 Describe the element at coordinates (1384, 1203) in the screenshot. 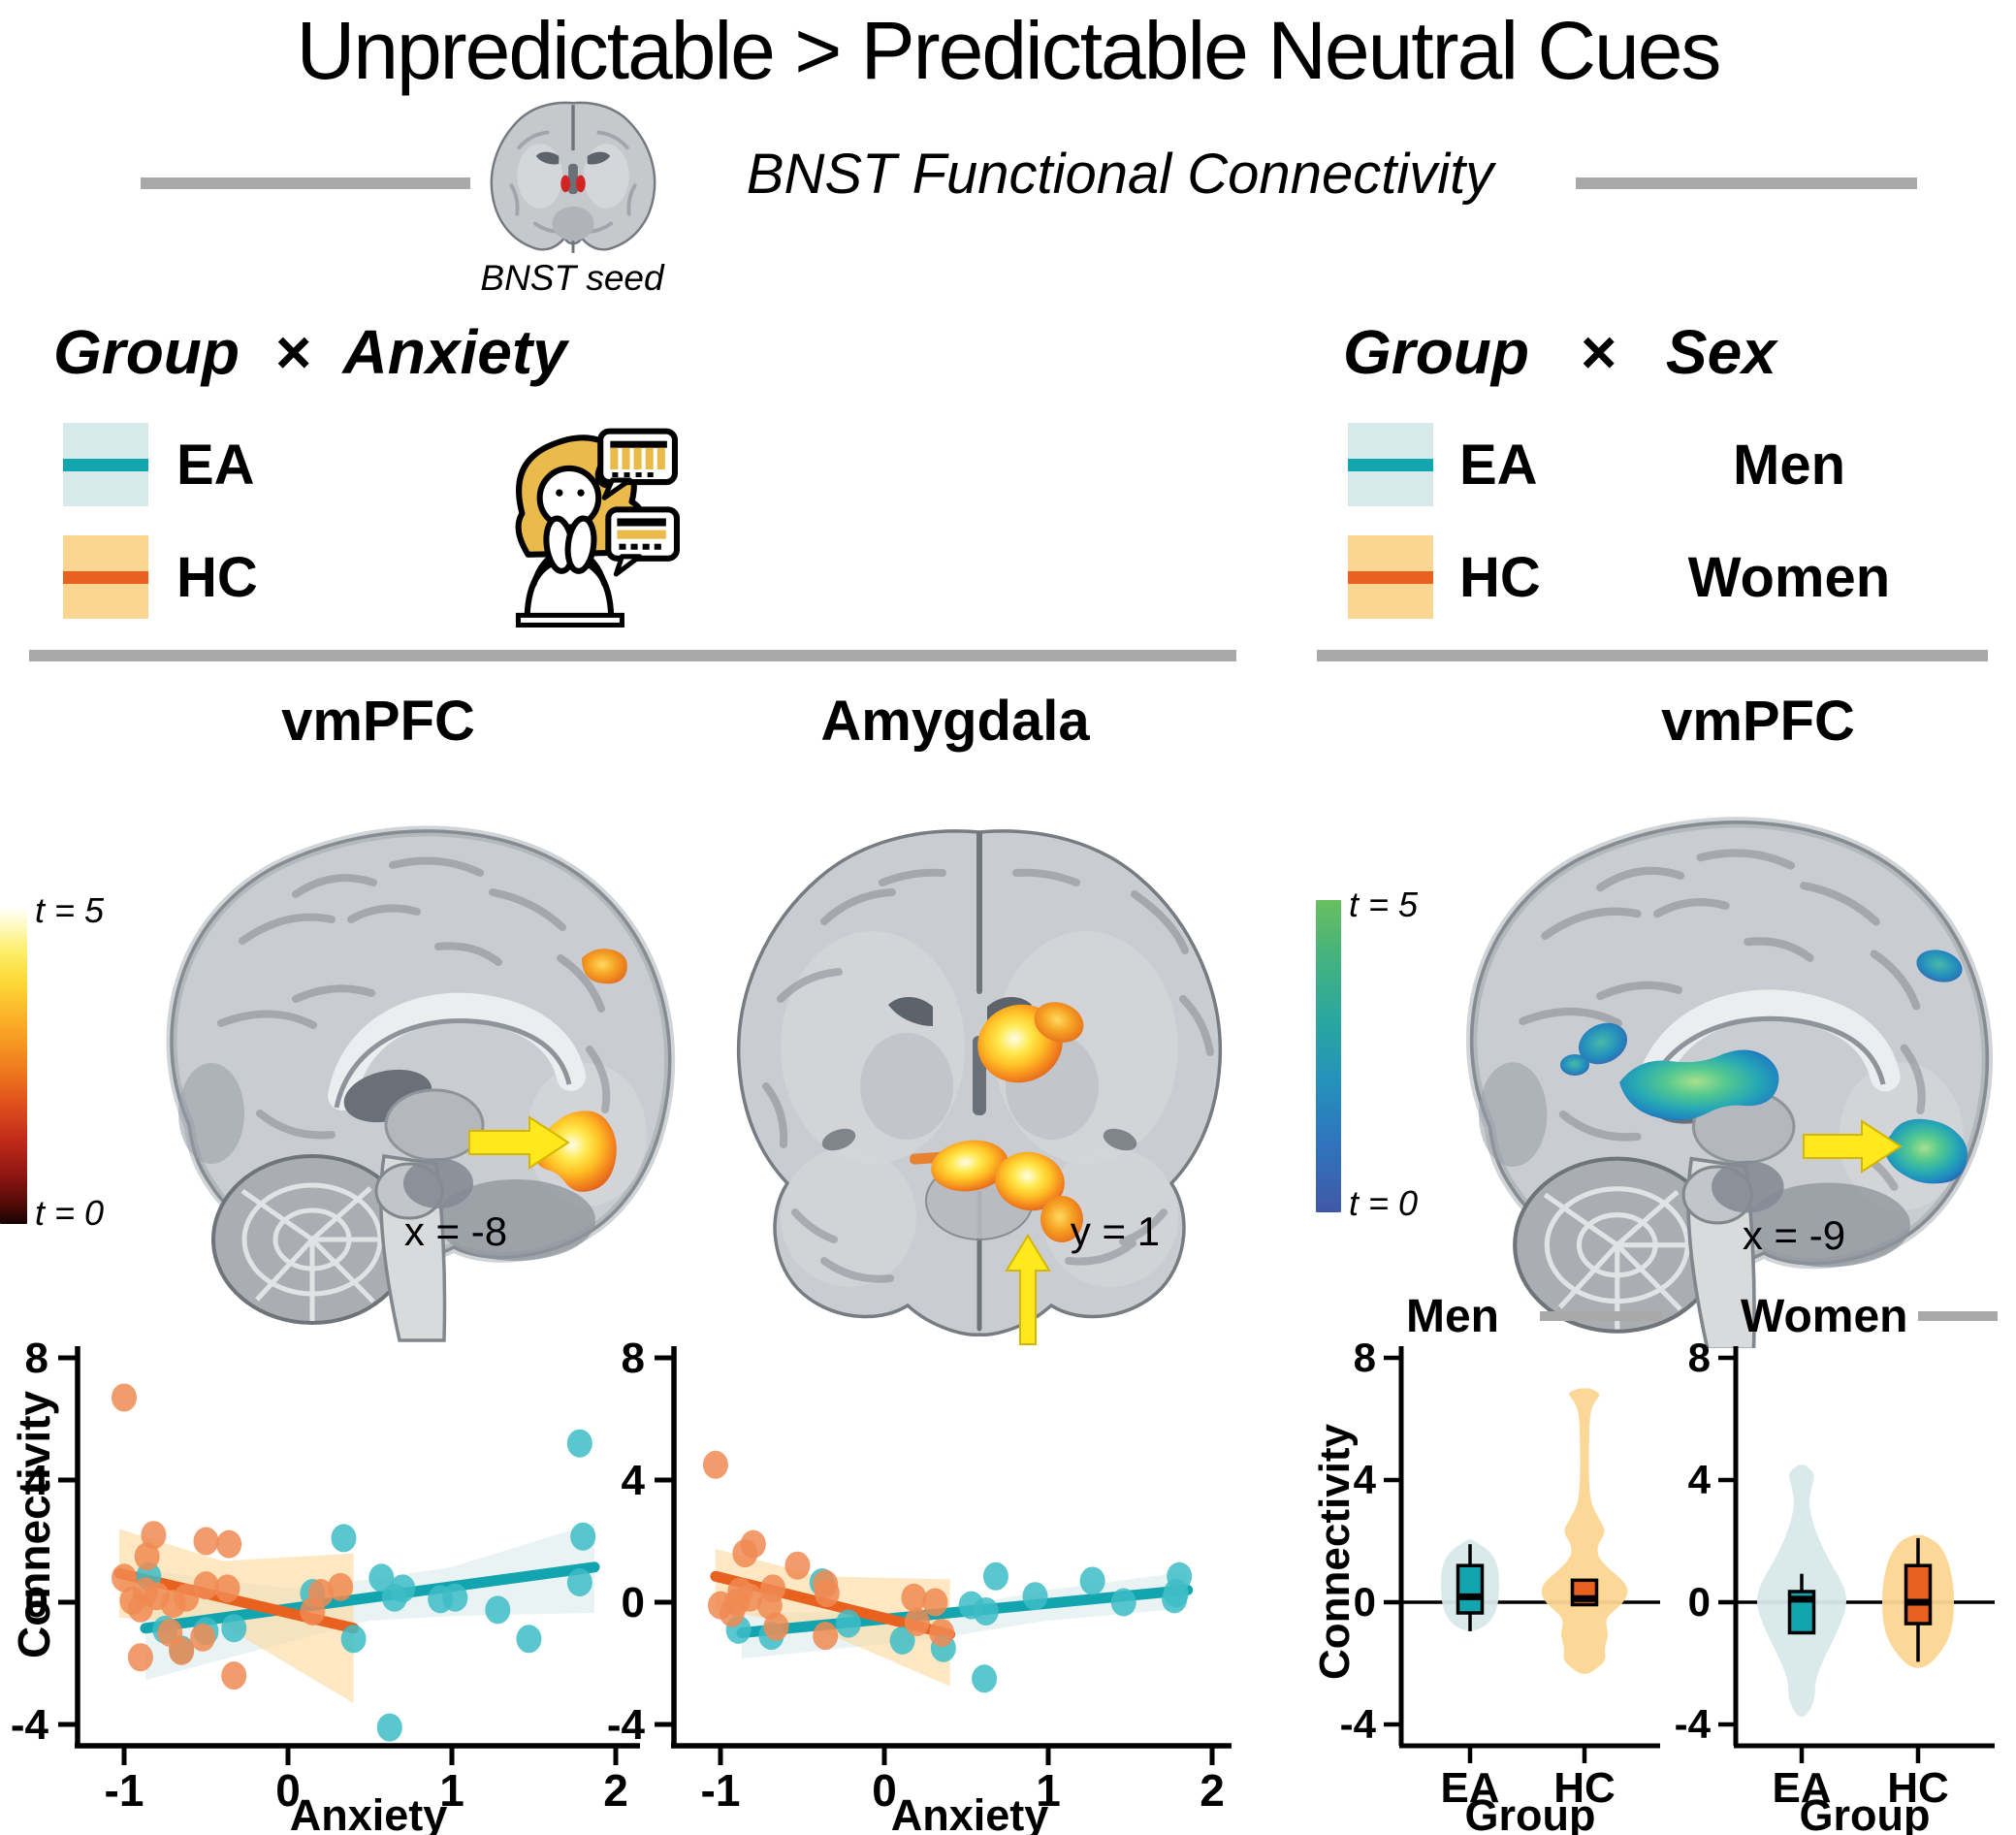

I see `cool-colorbar-min-label: t = 0` at that location.